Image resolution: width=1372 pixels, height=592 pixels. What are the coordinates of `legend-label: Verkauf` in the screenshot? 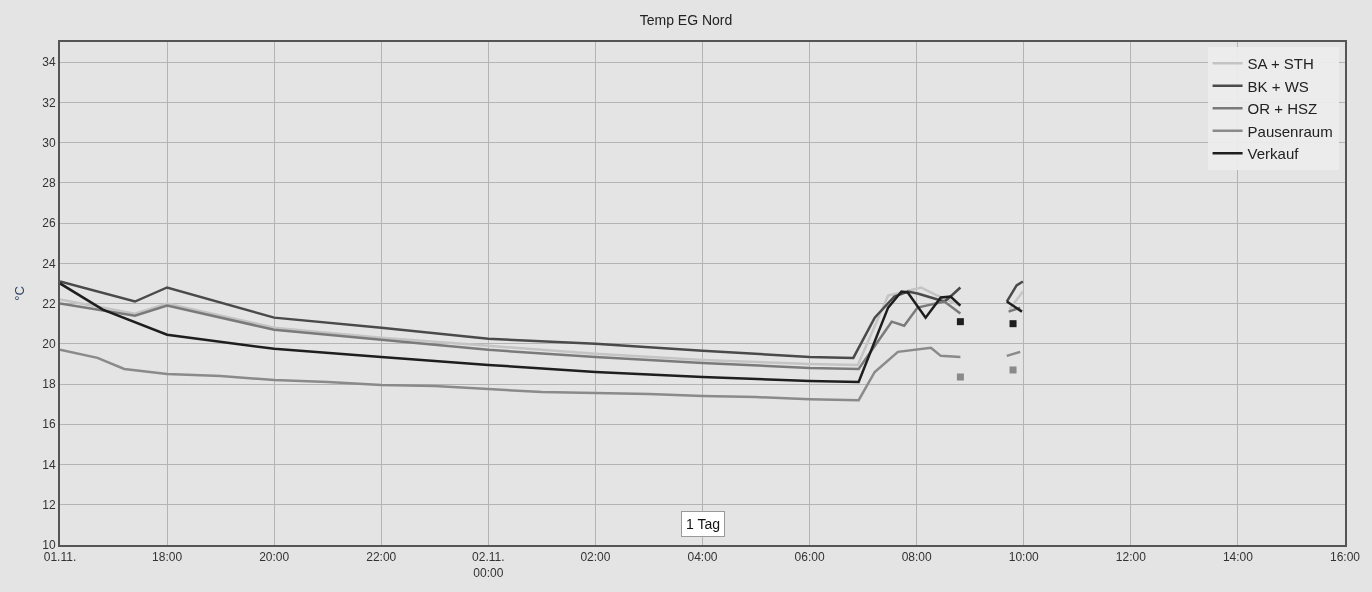 It's located at (1273, 154).